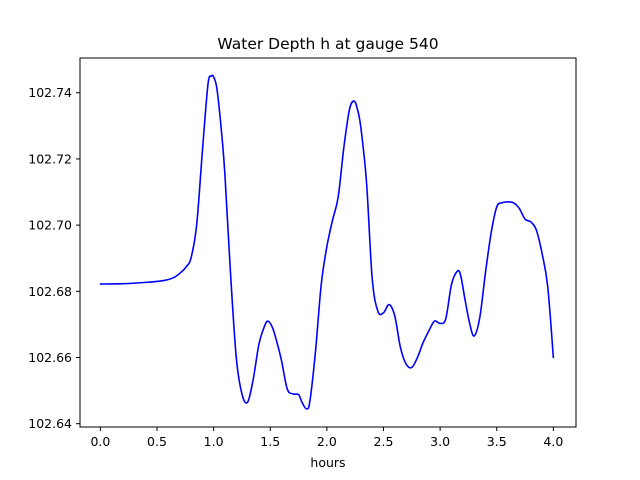 The height and width of the screenshot is (480, 640). I want to click on x-tick-label: 1.0, so click(214, 441).